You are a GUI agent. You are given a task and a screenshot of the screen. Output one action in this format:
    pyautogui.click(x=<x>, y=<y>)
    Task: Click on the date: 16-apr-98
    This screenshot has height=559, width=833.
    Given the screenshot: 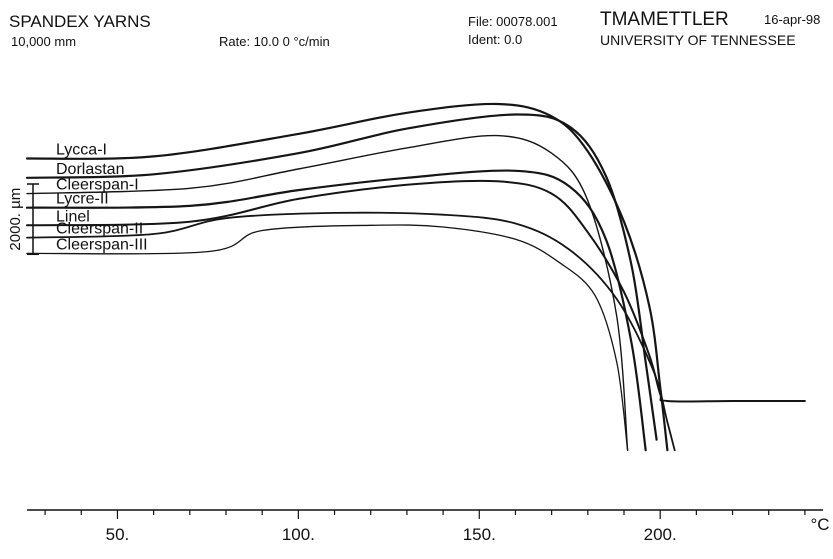 What is the action you would take?
    pyautogui.click(x=792, y=19)
    